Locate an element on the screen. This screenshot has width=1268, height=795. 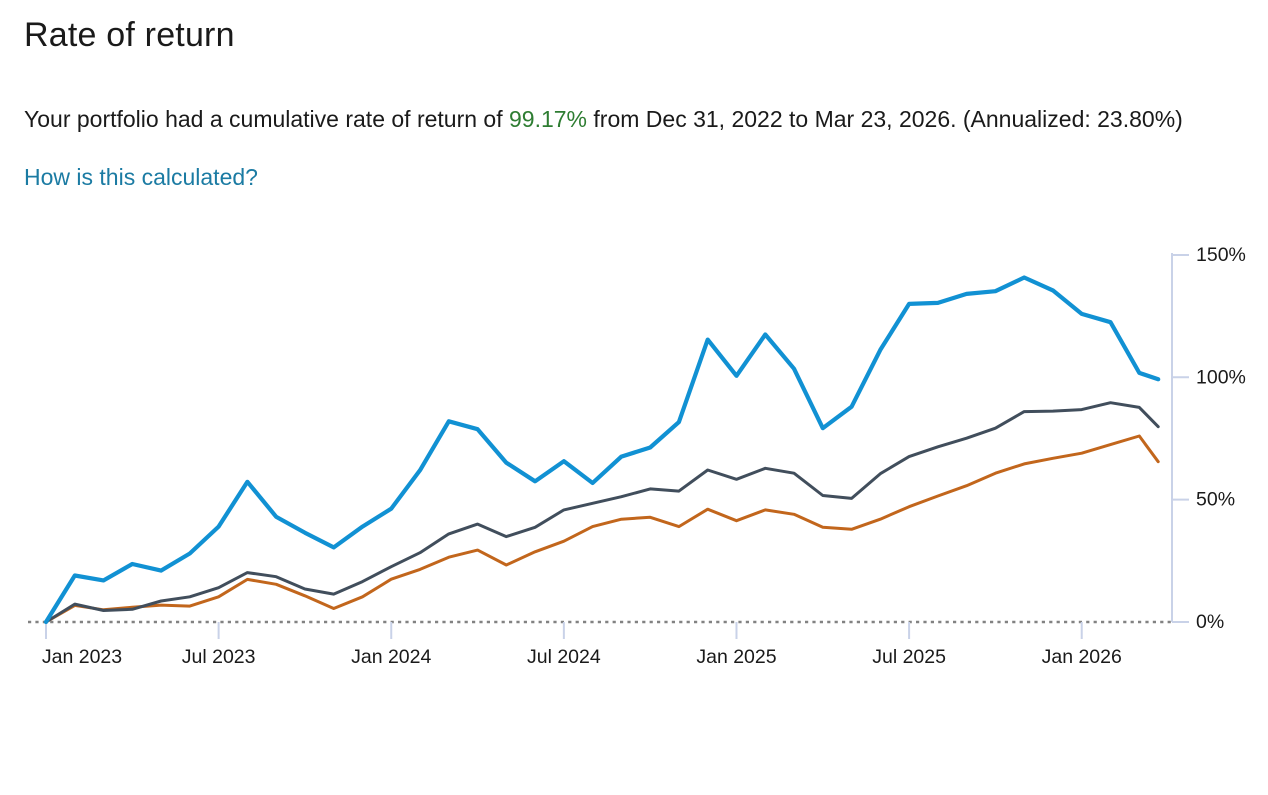
y-tick-label: 50% is located at coordinates (1215, 500).